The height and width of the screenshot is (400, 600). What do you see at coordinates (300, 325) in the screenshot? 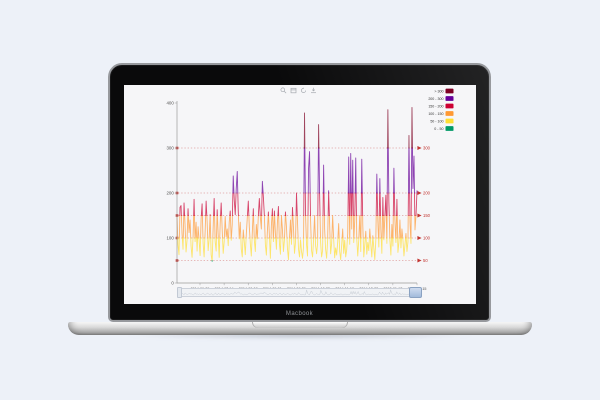
I see `laptop-base-notch` at bounding box center [300, 325].